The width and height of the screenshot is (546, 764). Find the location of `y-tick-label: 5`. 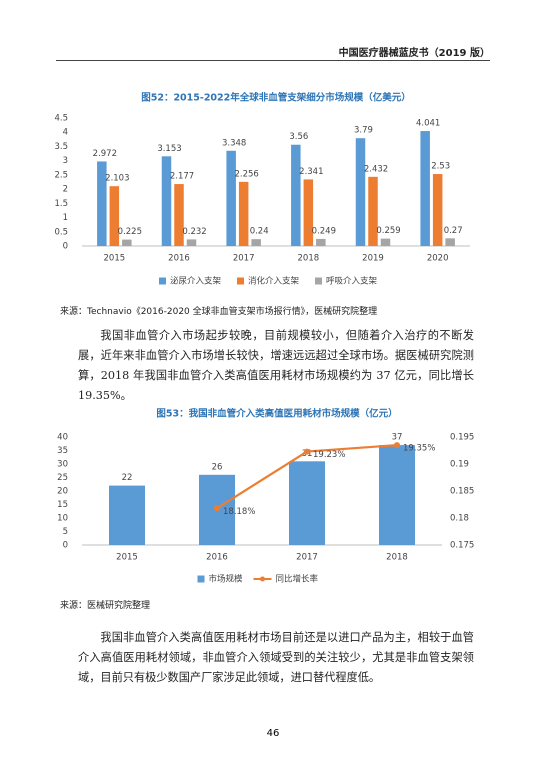

y-tick-label: 5 is located at coordinates (65, 532).